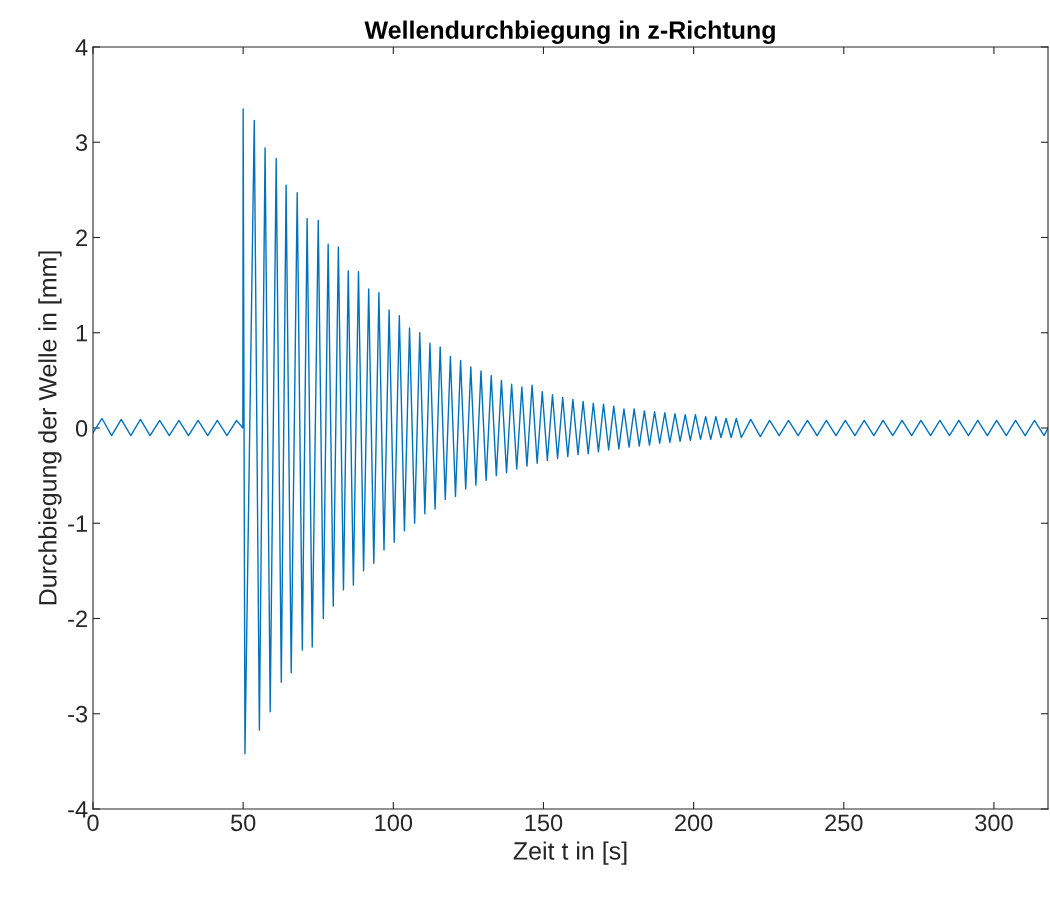 This screenshot has width=1050, height=902. I want to click on y-tick-label: -4, so click(78, 809).